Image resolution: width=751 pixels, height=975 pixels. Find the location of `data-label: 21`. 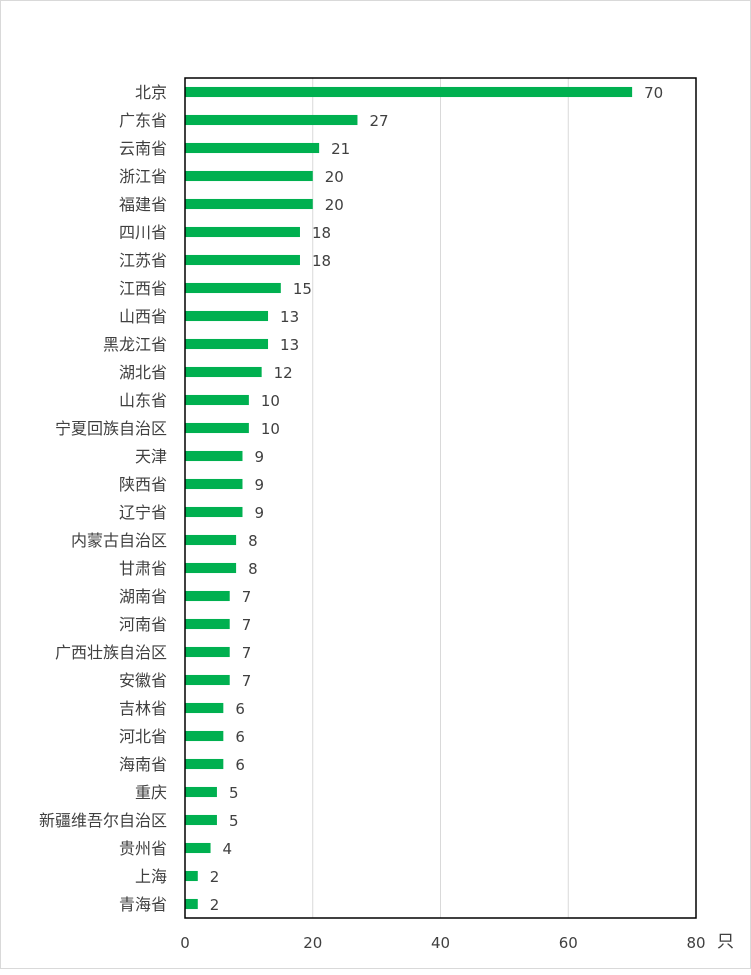

data-label: 21 is located at coordinates (340, 149).